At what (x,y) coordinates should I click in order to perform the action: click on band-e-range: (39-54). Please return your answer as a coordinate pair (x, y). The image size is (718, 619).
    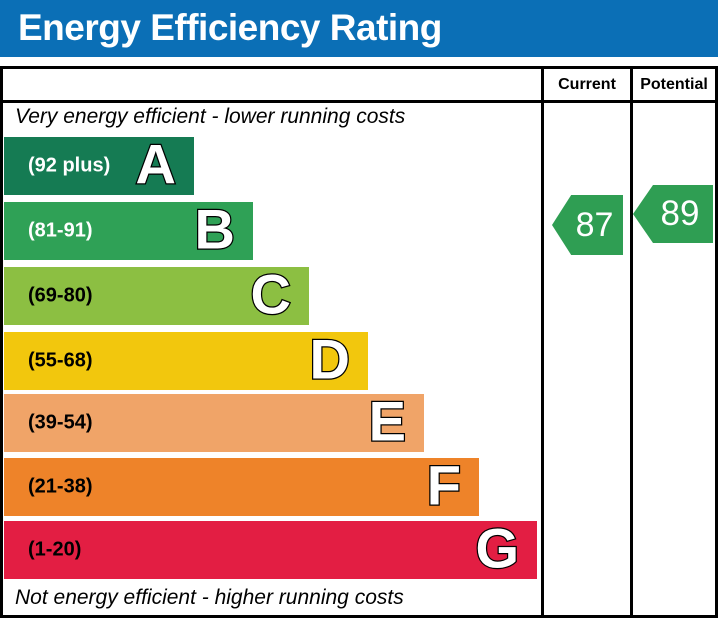
    Looking at the image, I should click on (60, 422).